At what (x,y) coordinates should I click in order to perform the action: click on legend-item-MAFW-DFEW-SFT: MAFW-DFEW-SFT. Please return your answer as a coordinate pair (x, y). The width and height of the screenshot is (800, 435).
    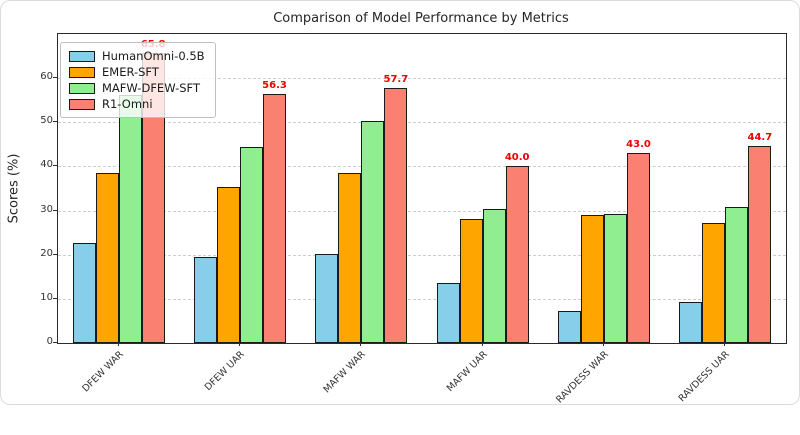
    Looking at the image, I should click on (137, 88).